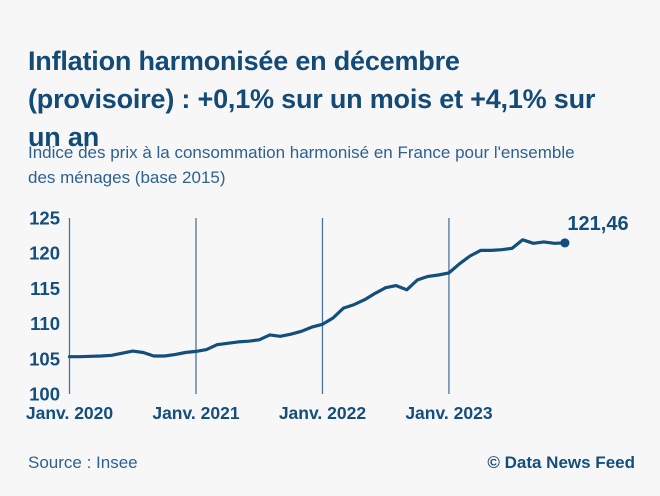  What do you see at coordinates (63, 137) in the screenshot?
I see `title-line-3: un an` at bounding box center [63, 137].